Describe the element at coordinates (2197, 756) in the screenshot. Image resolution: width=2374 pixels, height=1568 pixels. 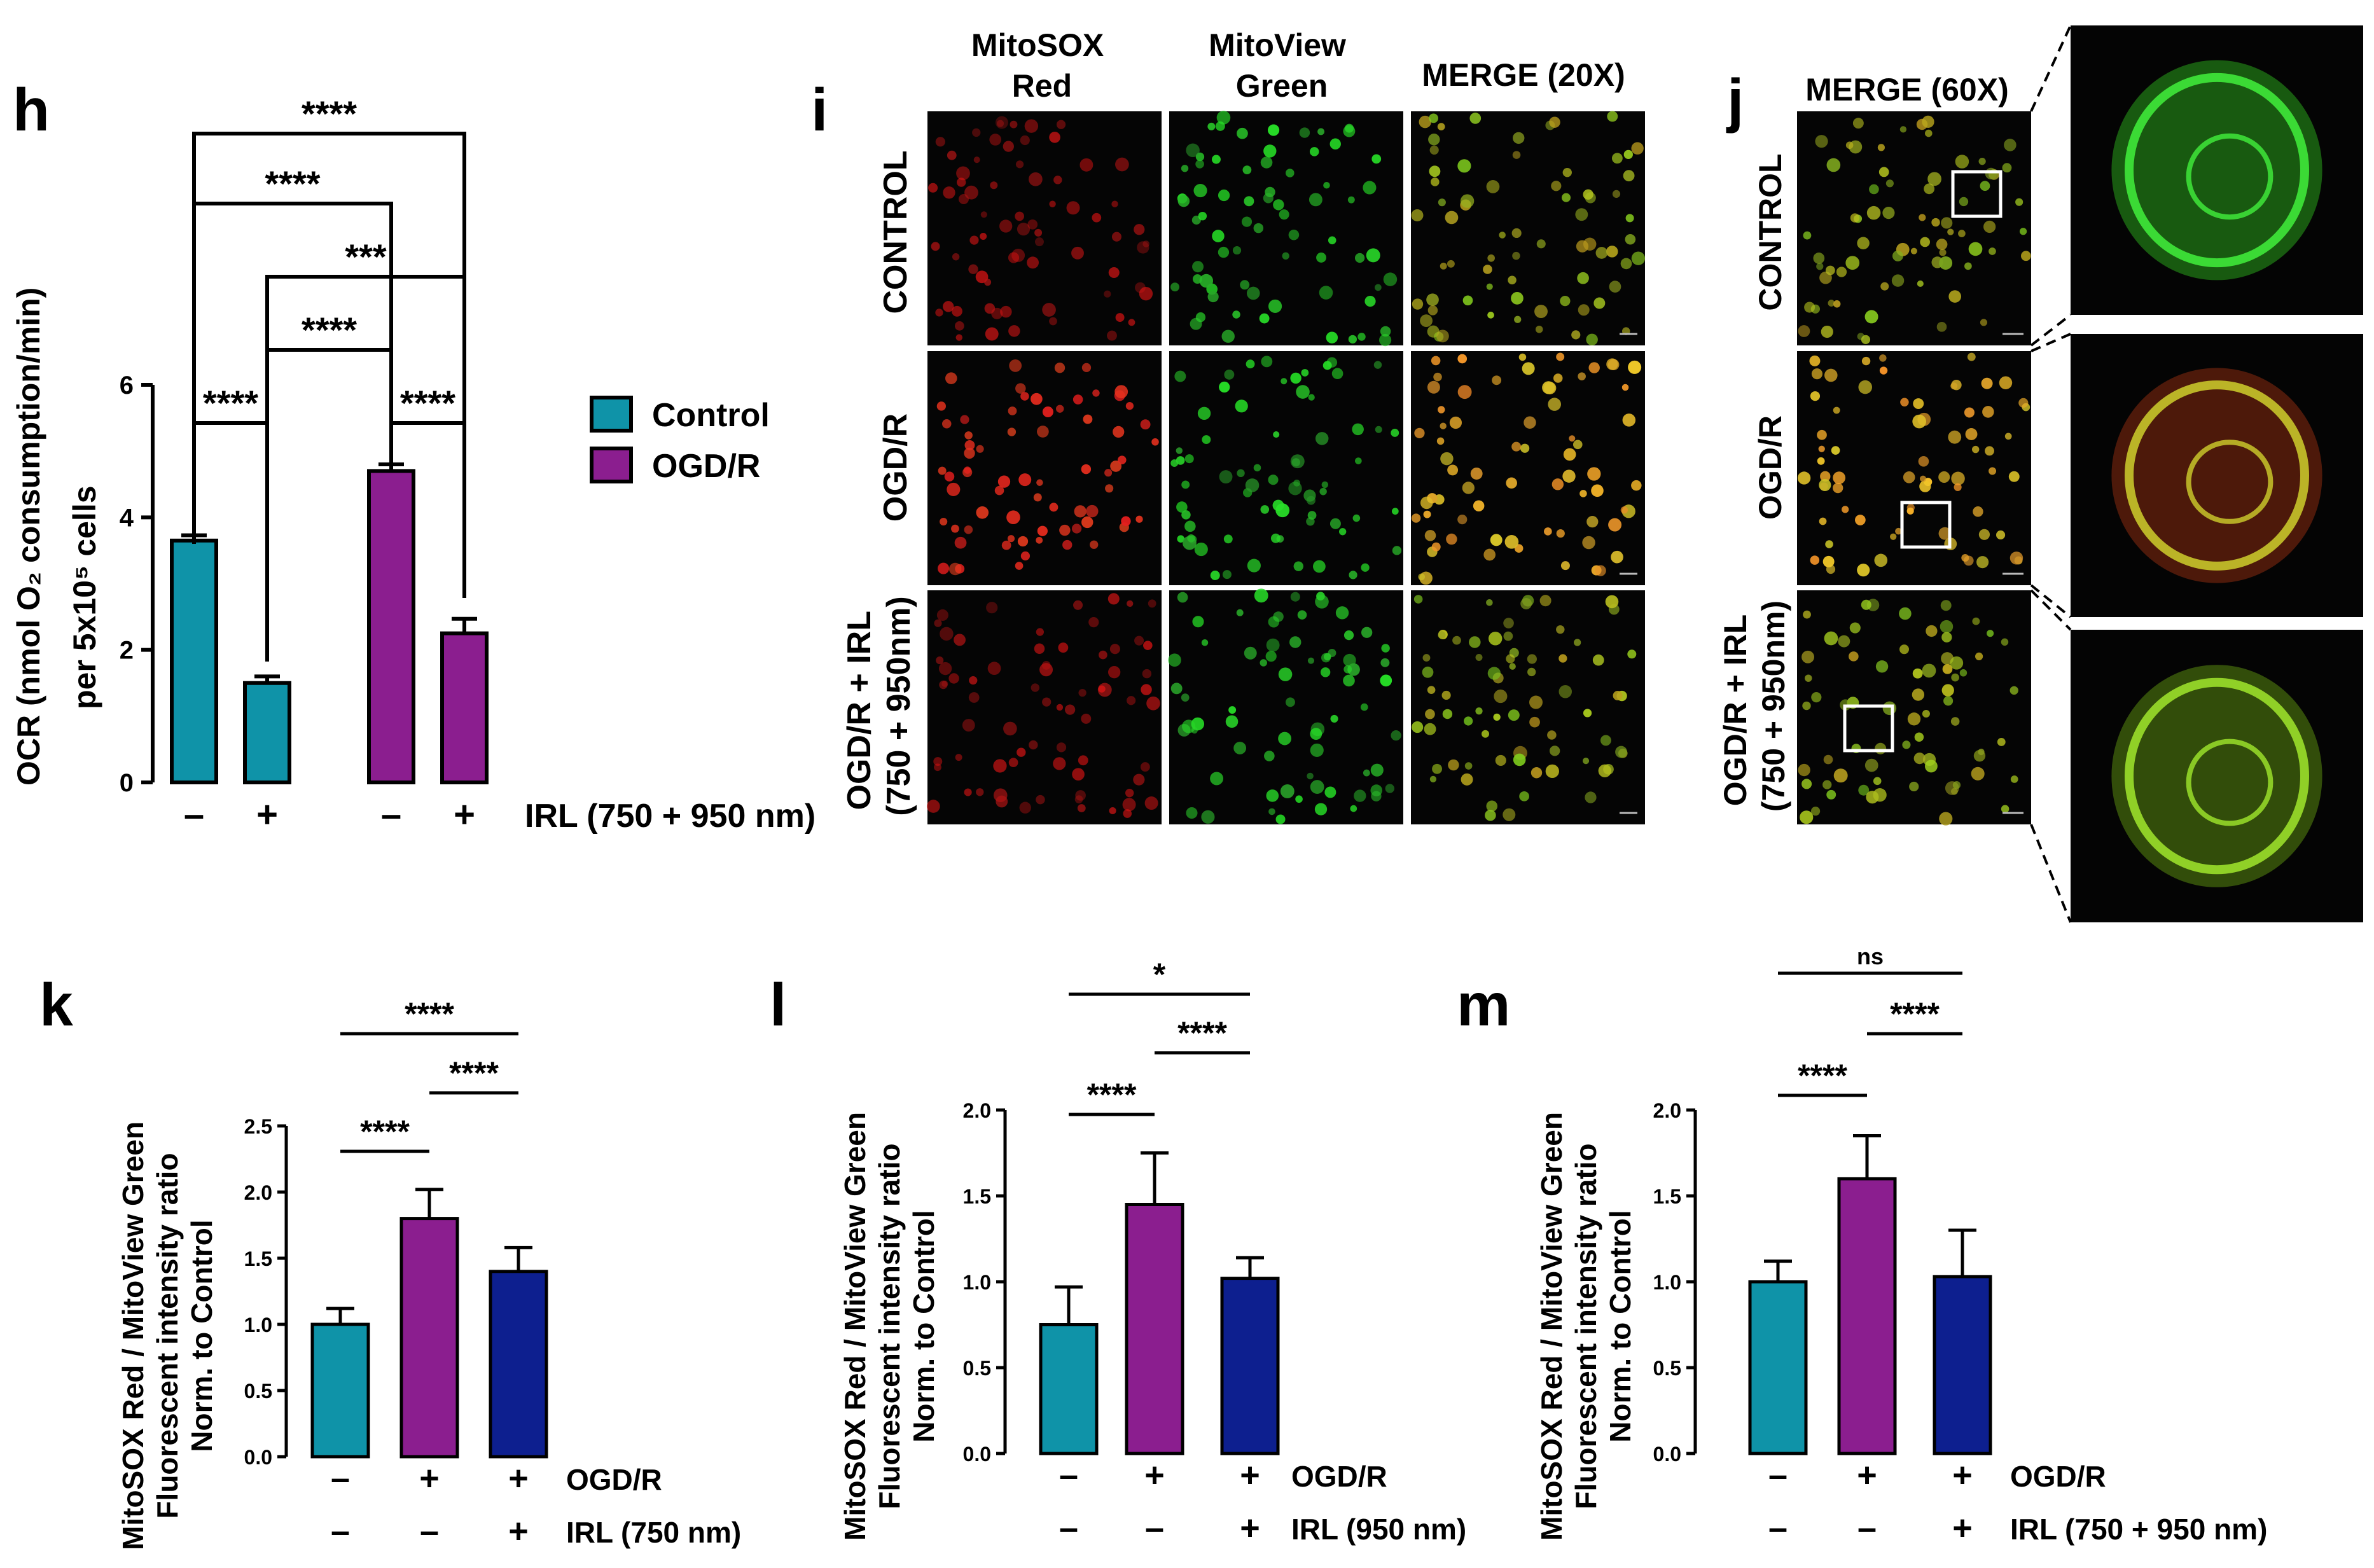
I see `j-zoom-inset` at that location.